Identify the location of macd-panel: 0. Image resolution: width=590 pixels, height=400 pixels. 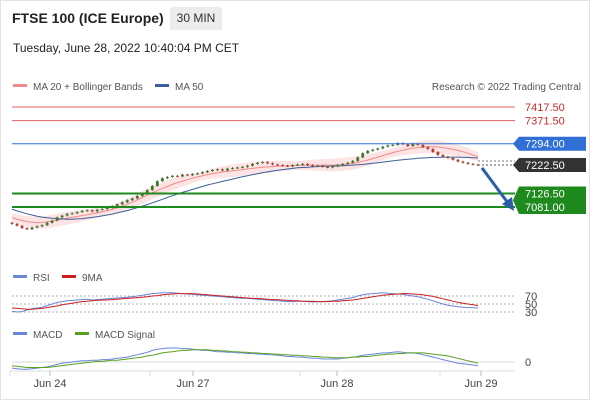
(271, 358).